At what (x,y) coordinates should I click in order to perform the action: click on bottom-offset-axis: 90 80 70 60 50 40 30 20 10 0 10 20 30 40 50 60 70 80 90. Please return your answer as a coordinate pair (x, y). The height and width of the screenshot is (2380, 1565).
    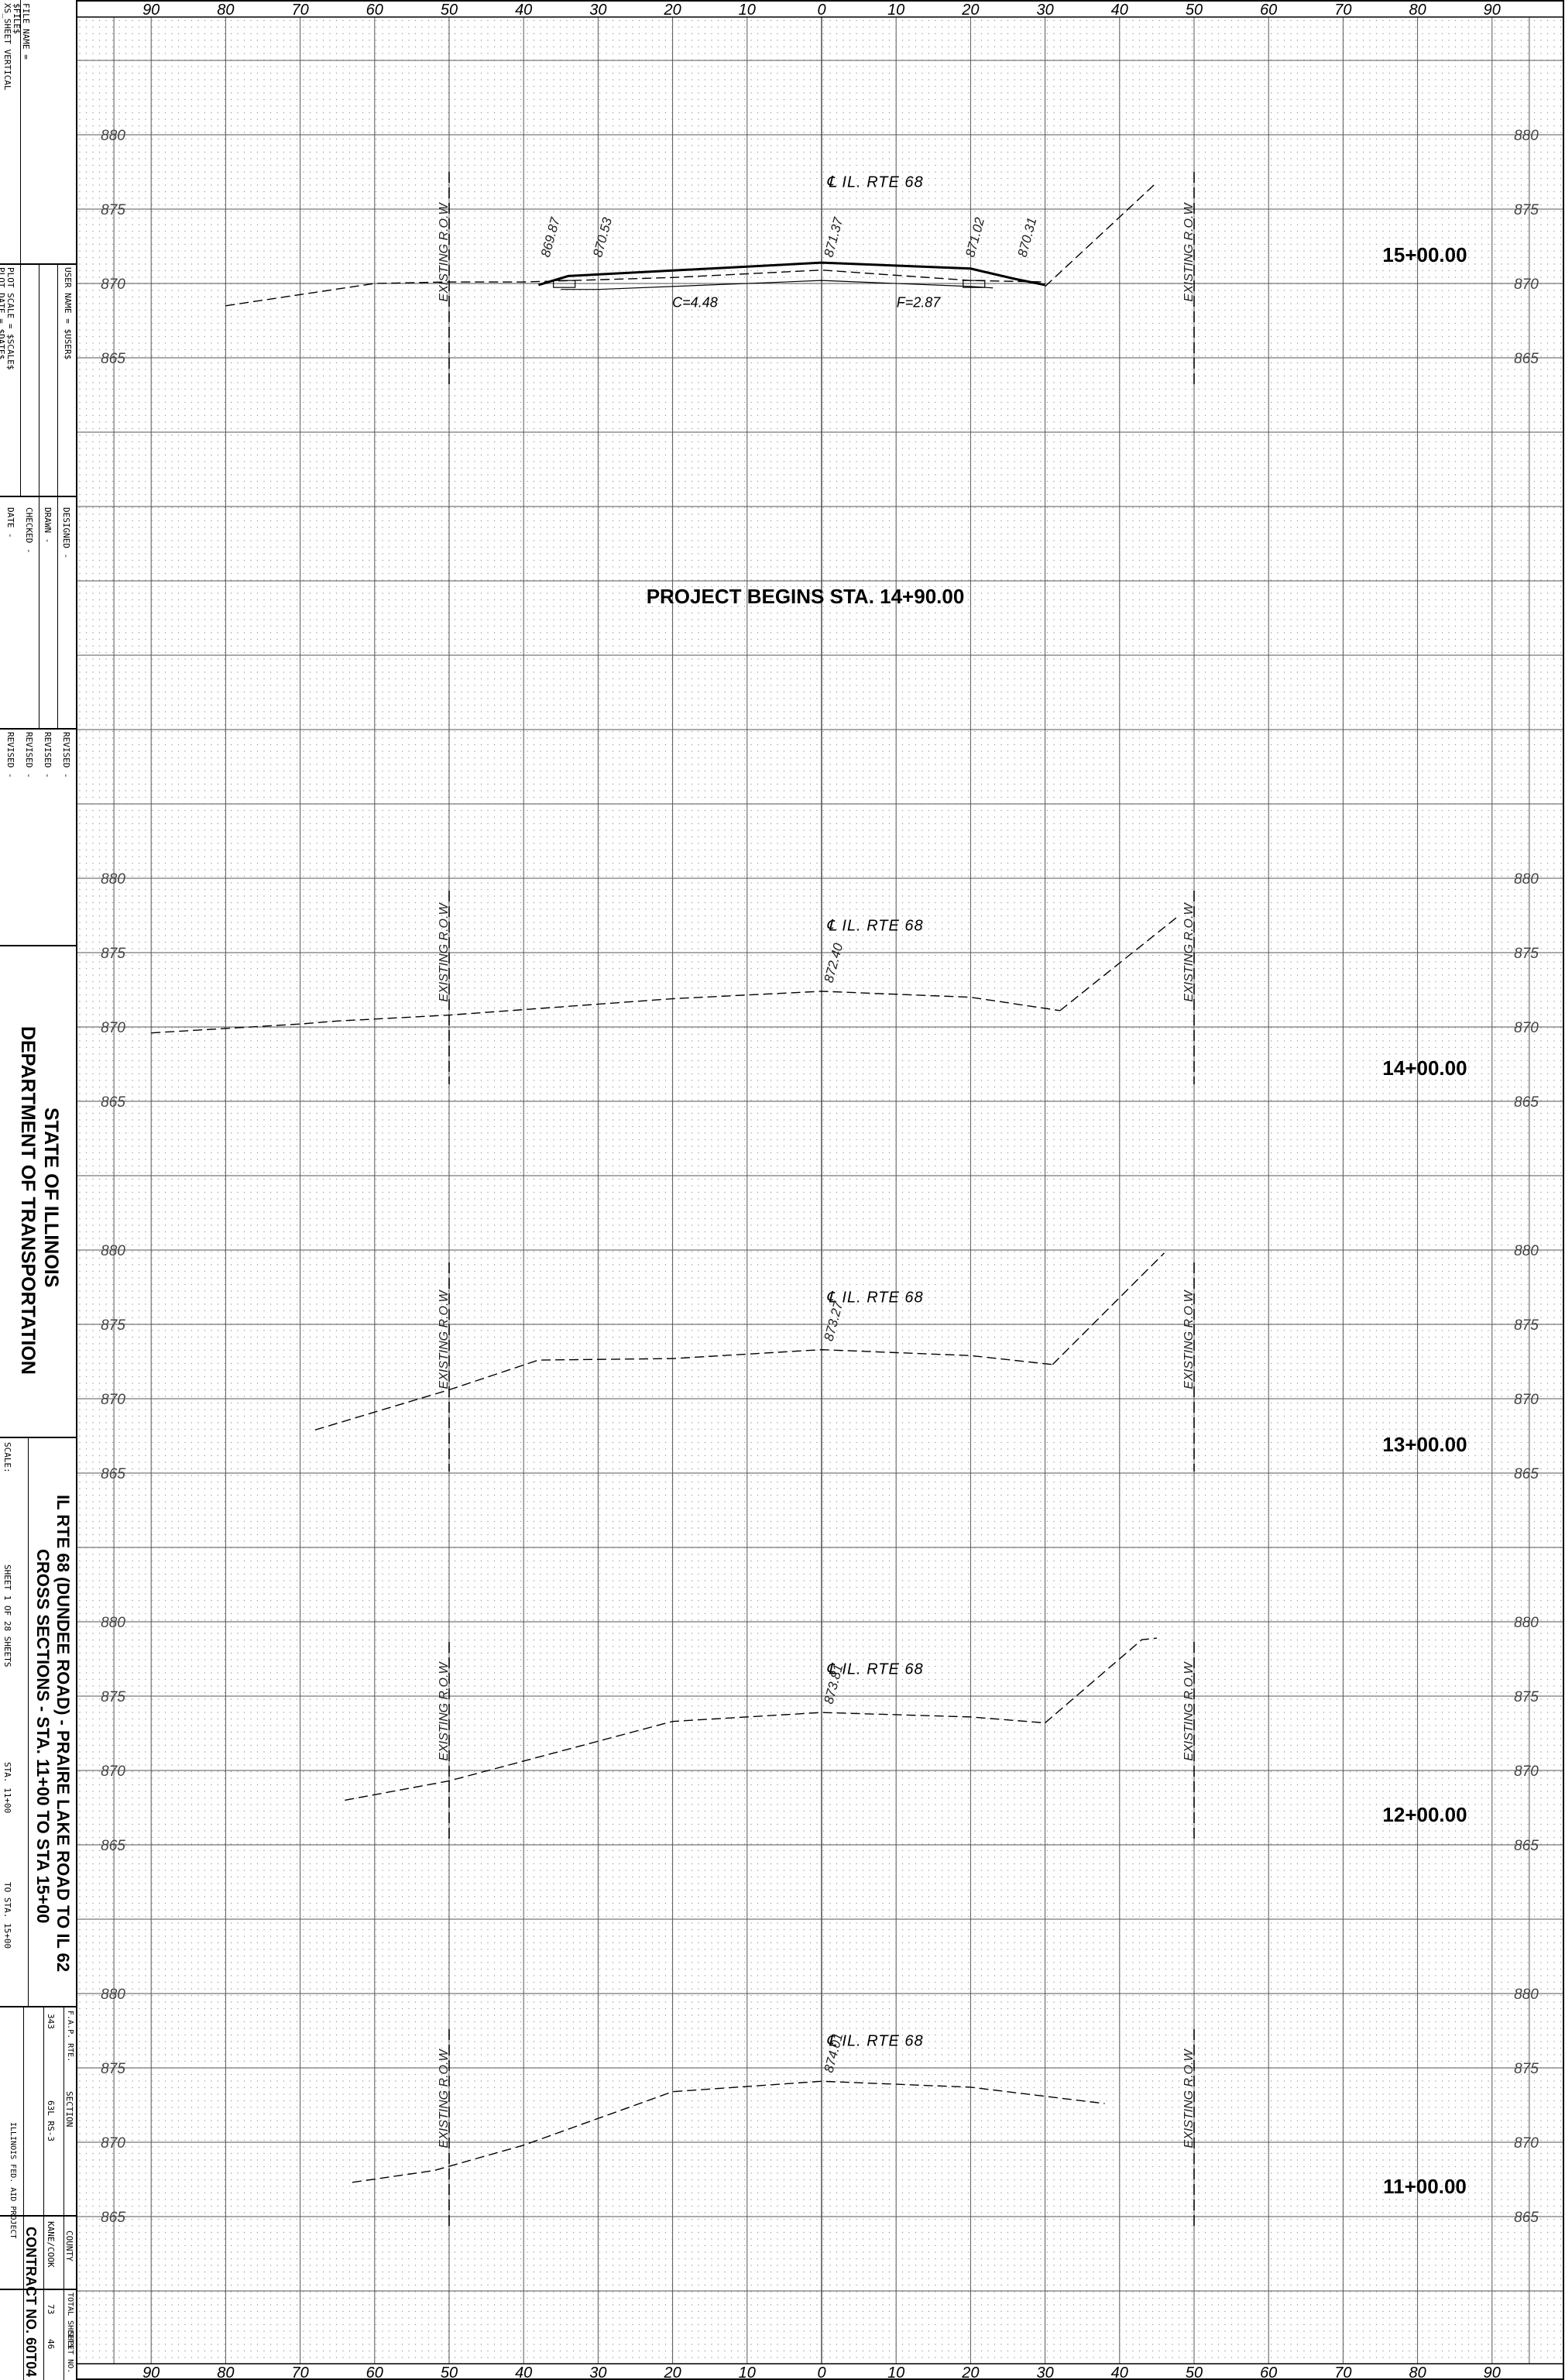
    Looking at the image, I should click on (821, 2372).